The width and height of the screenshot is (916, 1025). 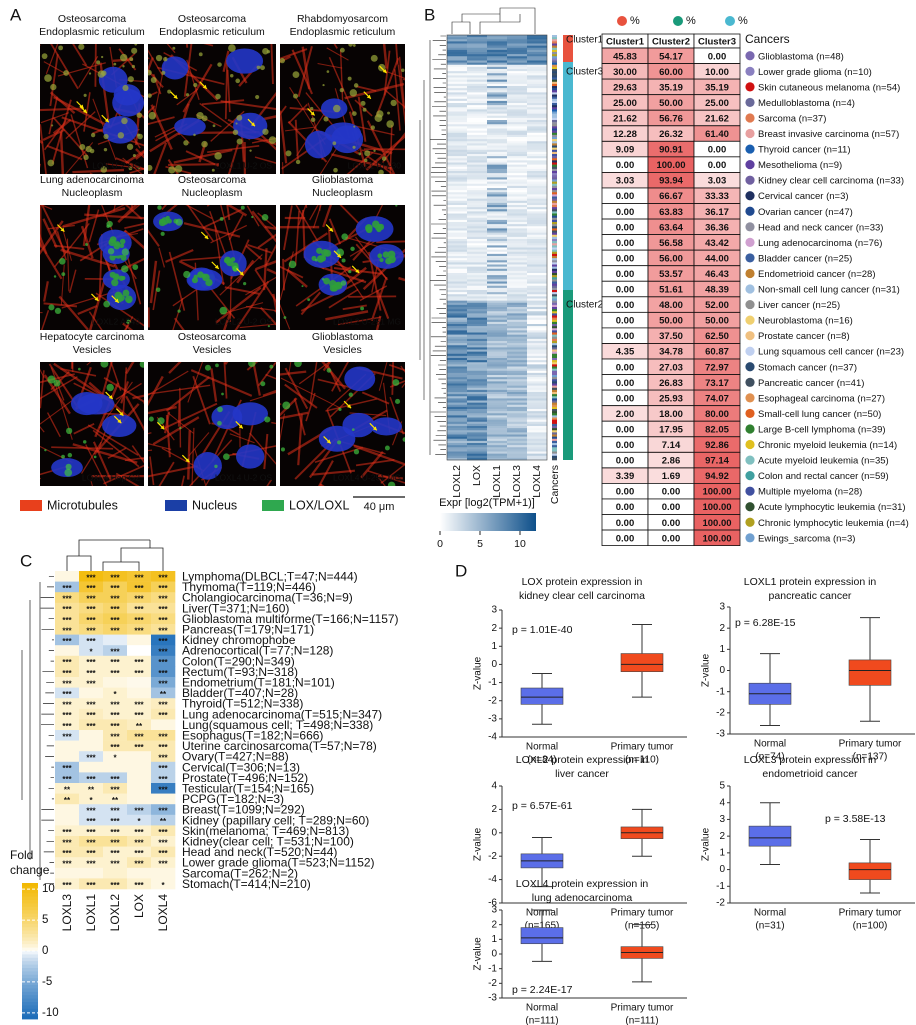 What do you see at coordinates (671, 118) in the screenshot?
I see `table-value: 56.76` at bounding box center [671, 118].